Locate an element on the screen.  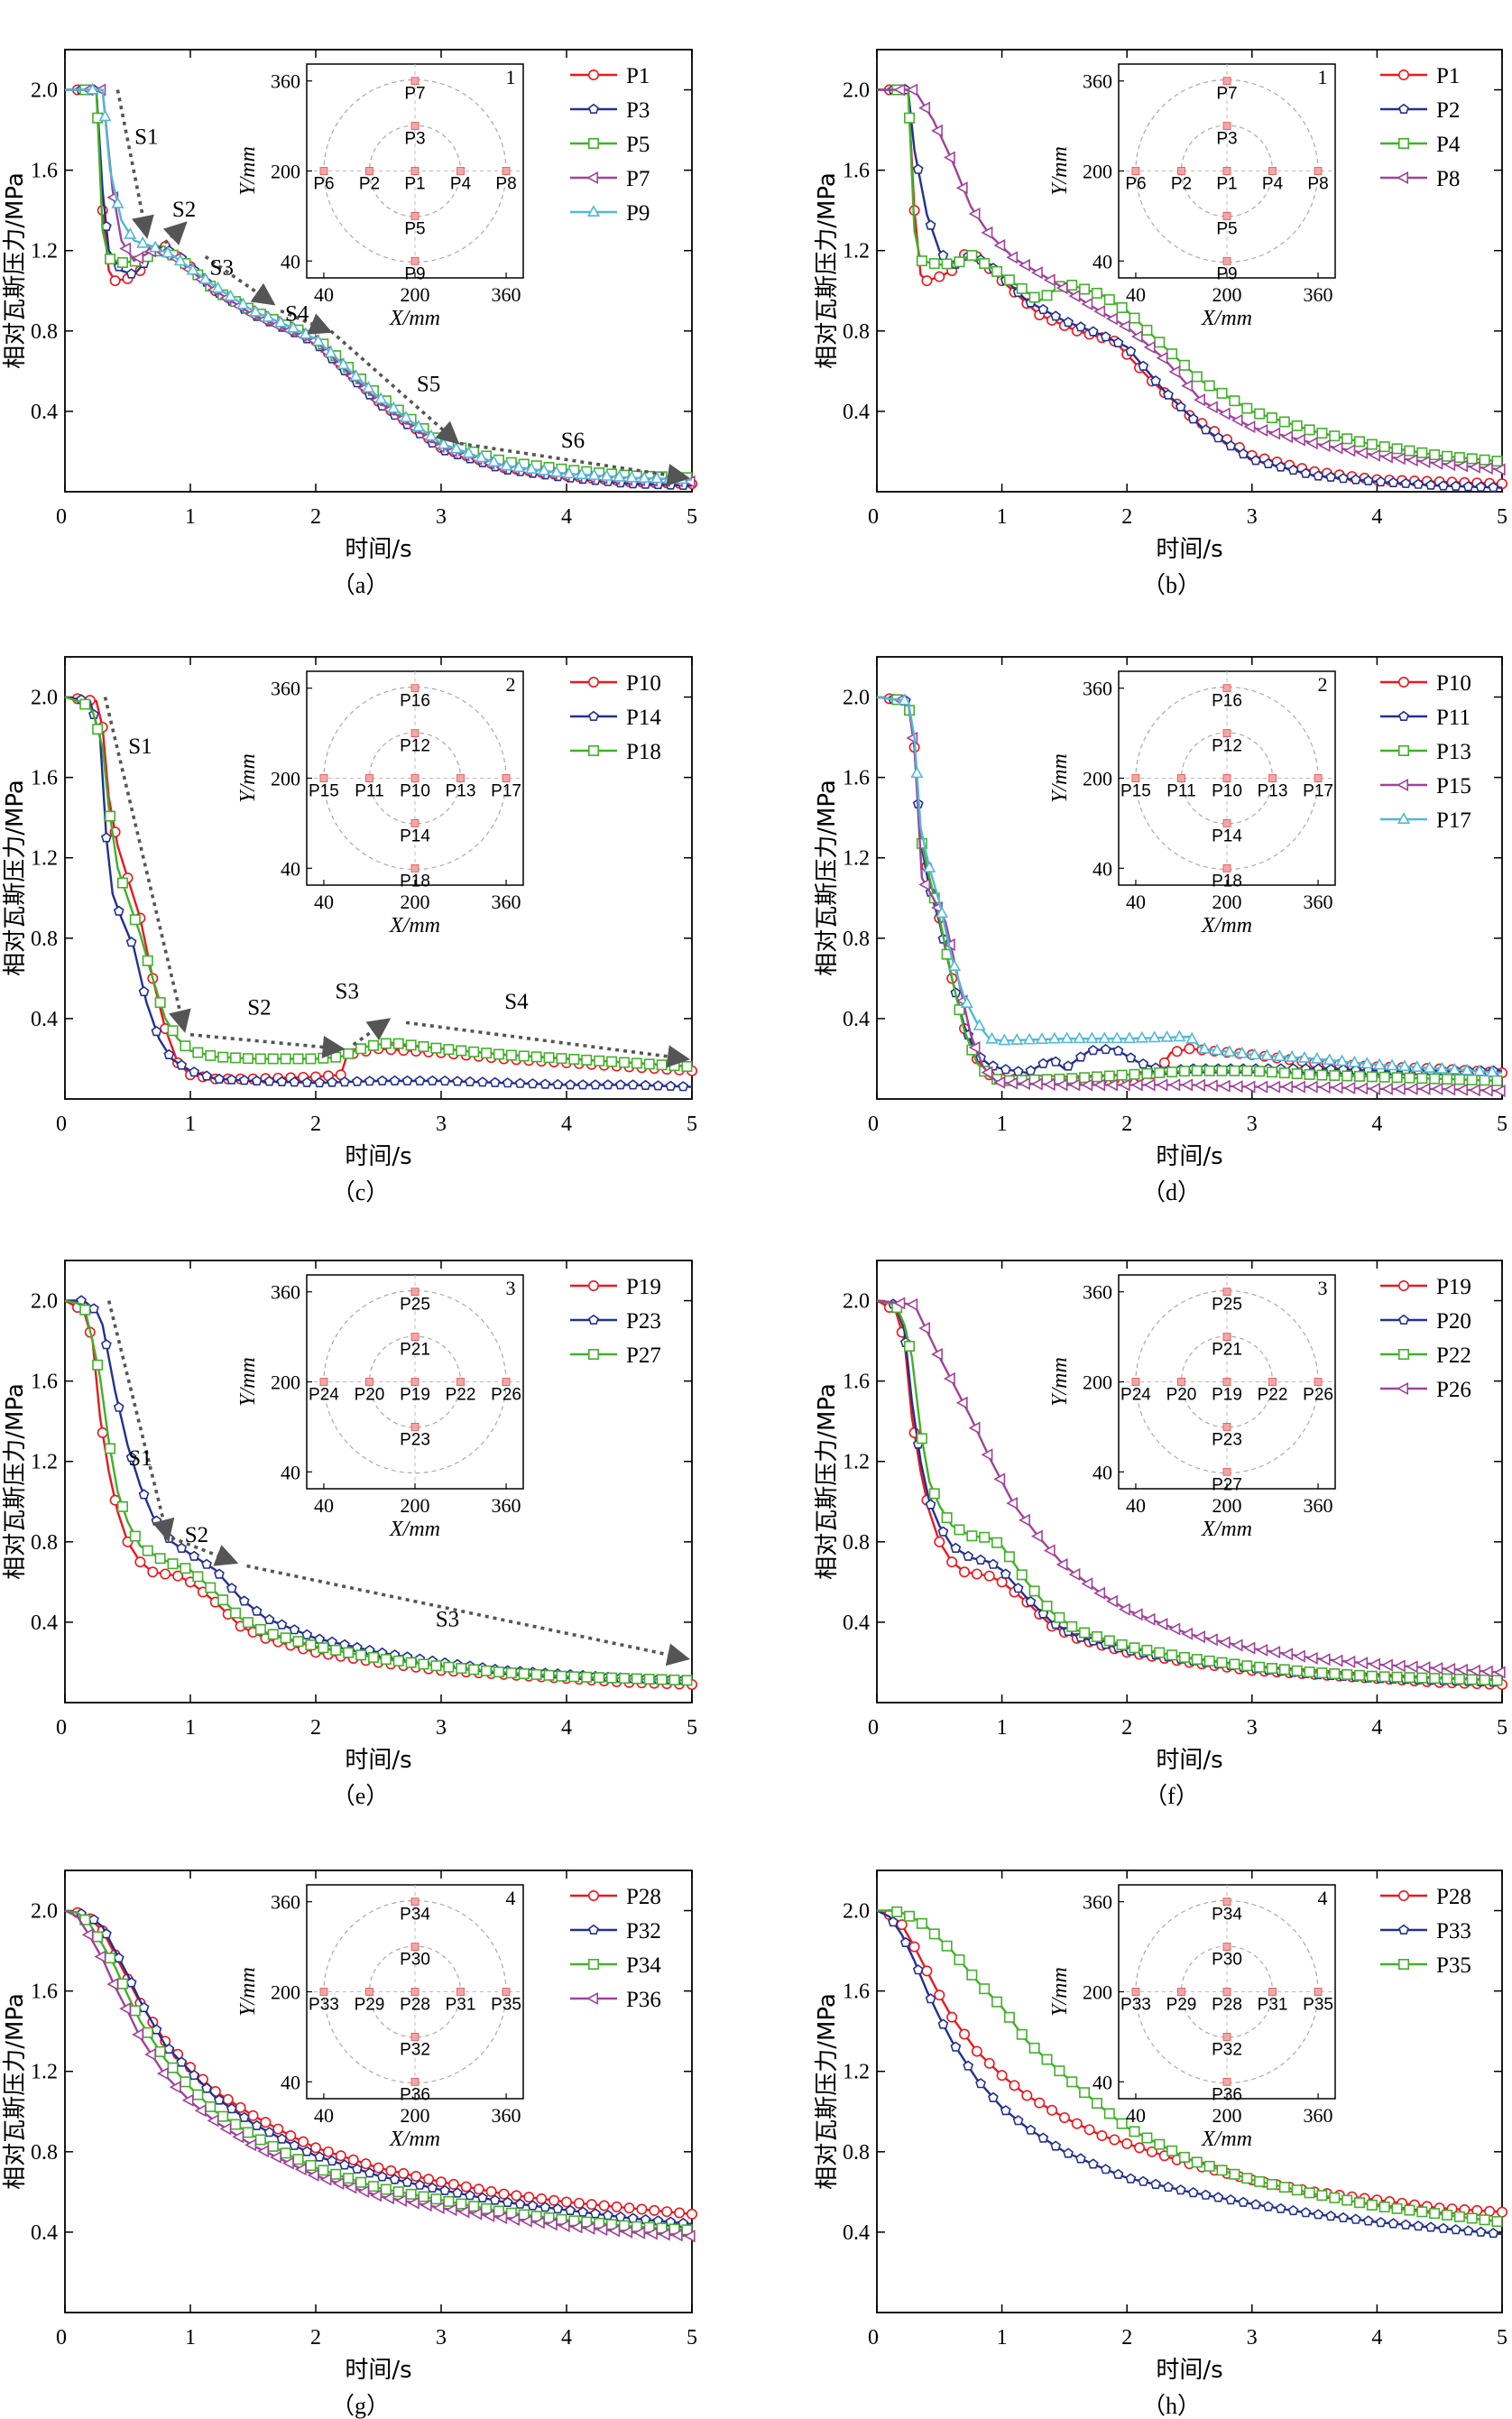
data-point-P5 is located at coordinates (110, 259).